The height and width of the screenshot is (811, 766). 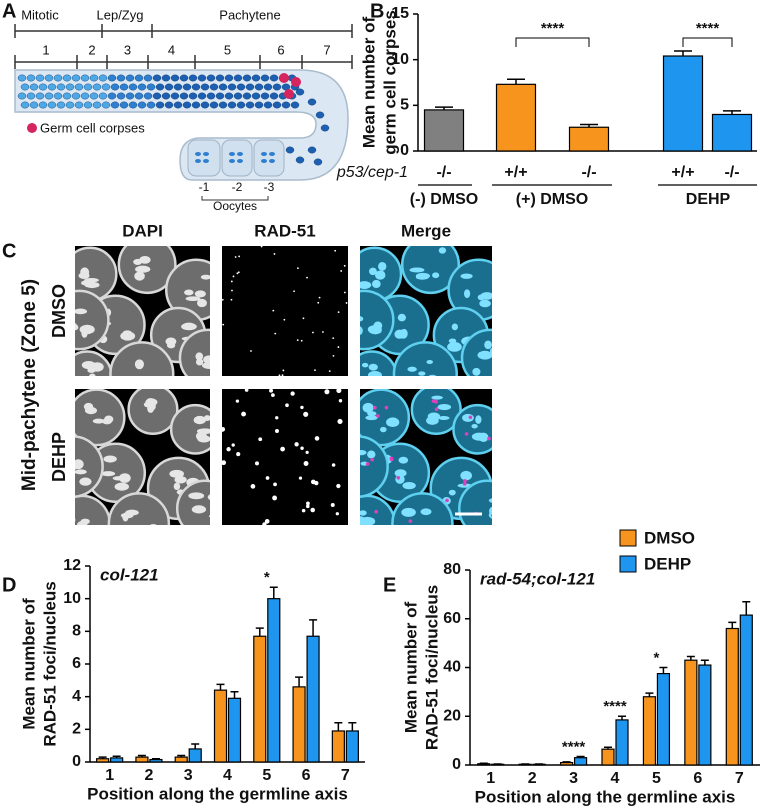 What do you see at coordinates (731, 172) in the screenshot?
I see `x-tick-label: -/-` at bounding box center [731, 172].